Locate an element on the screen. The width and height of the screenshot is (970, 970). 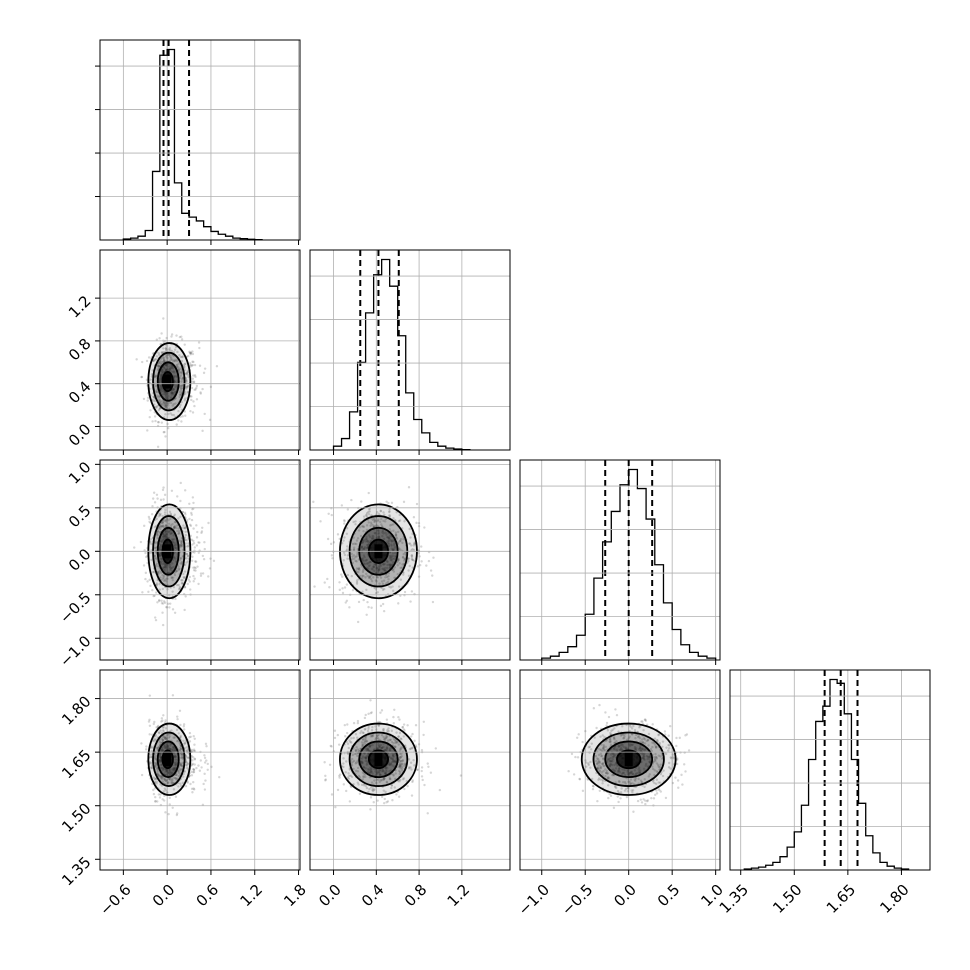
x-tick-label: 1.50 is located at coordinates (787, 899).